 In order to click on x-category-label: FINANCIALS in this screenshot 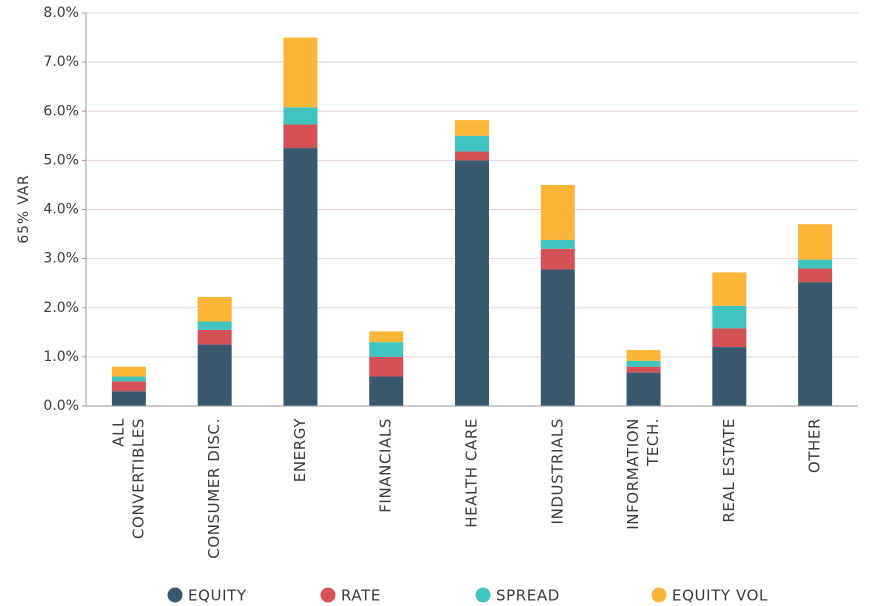, I will do `click(386, 465)`.